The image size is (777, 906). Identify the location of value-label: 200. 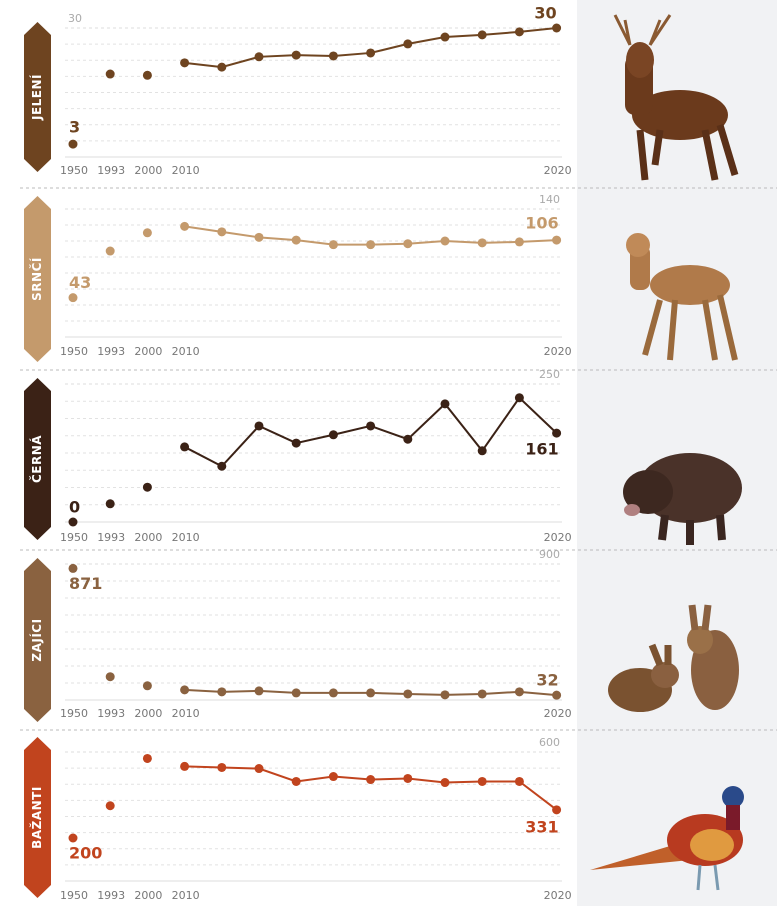
(85, 853).